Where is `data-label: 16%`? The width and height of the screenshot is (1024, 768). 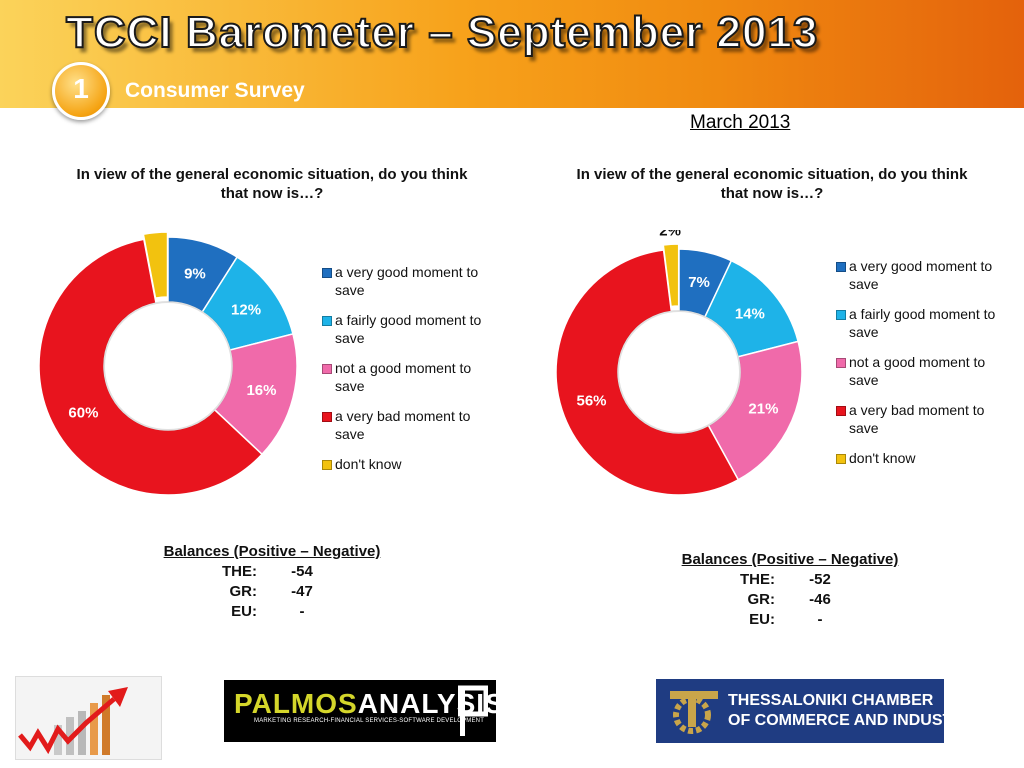 data-label: 16% is located at coordinates (261, 390).